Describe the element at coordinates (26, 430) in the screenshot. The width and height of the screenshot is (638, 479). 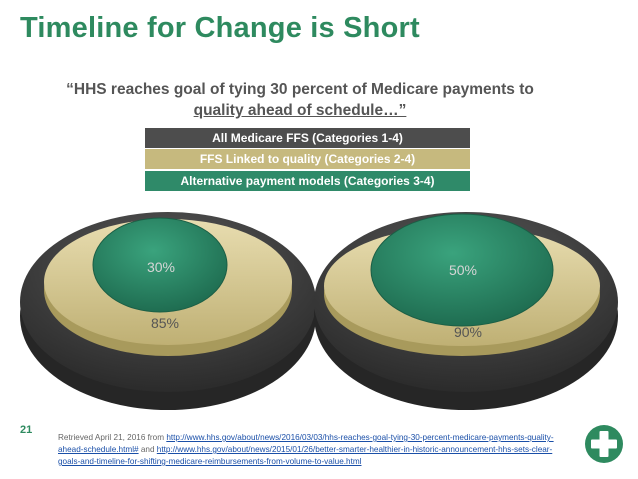
I see `page-number: 21` at that location.